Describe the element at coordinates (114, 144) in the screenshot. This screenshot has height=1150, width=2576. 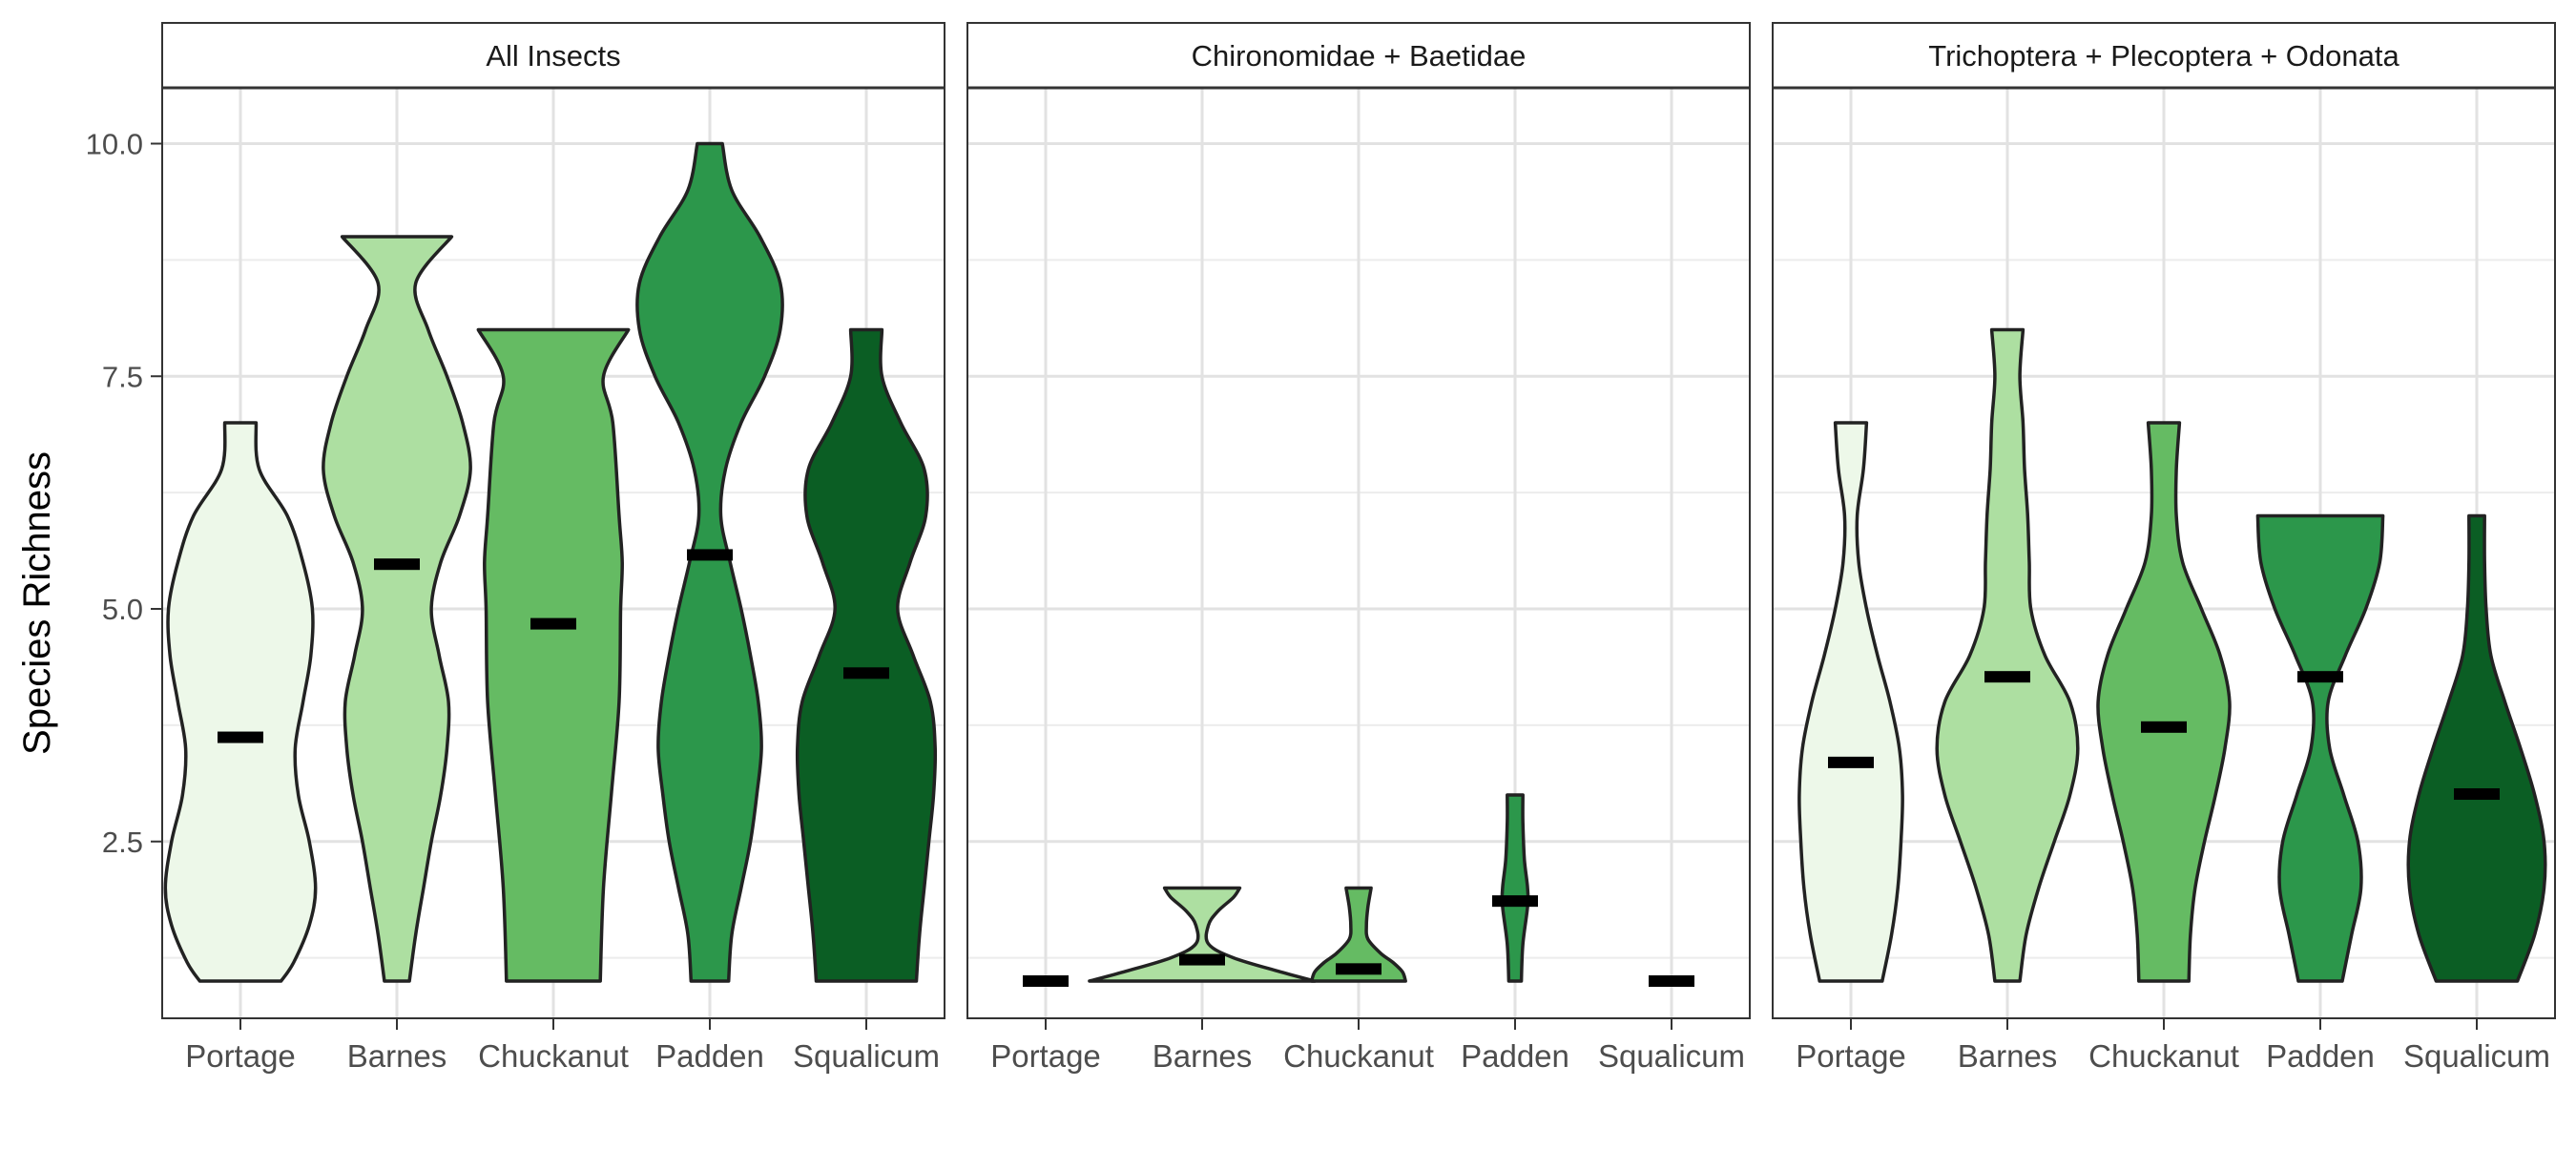
I see `y-tick-label: 10.0` at that location.